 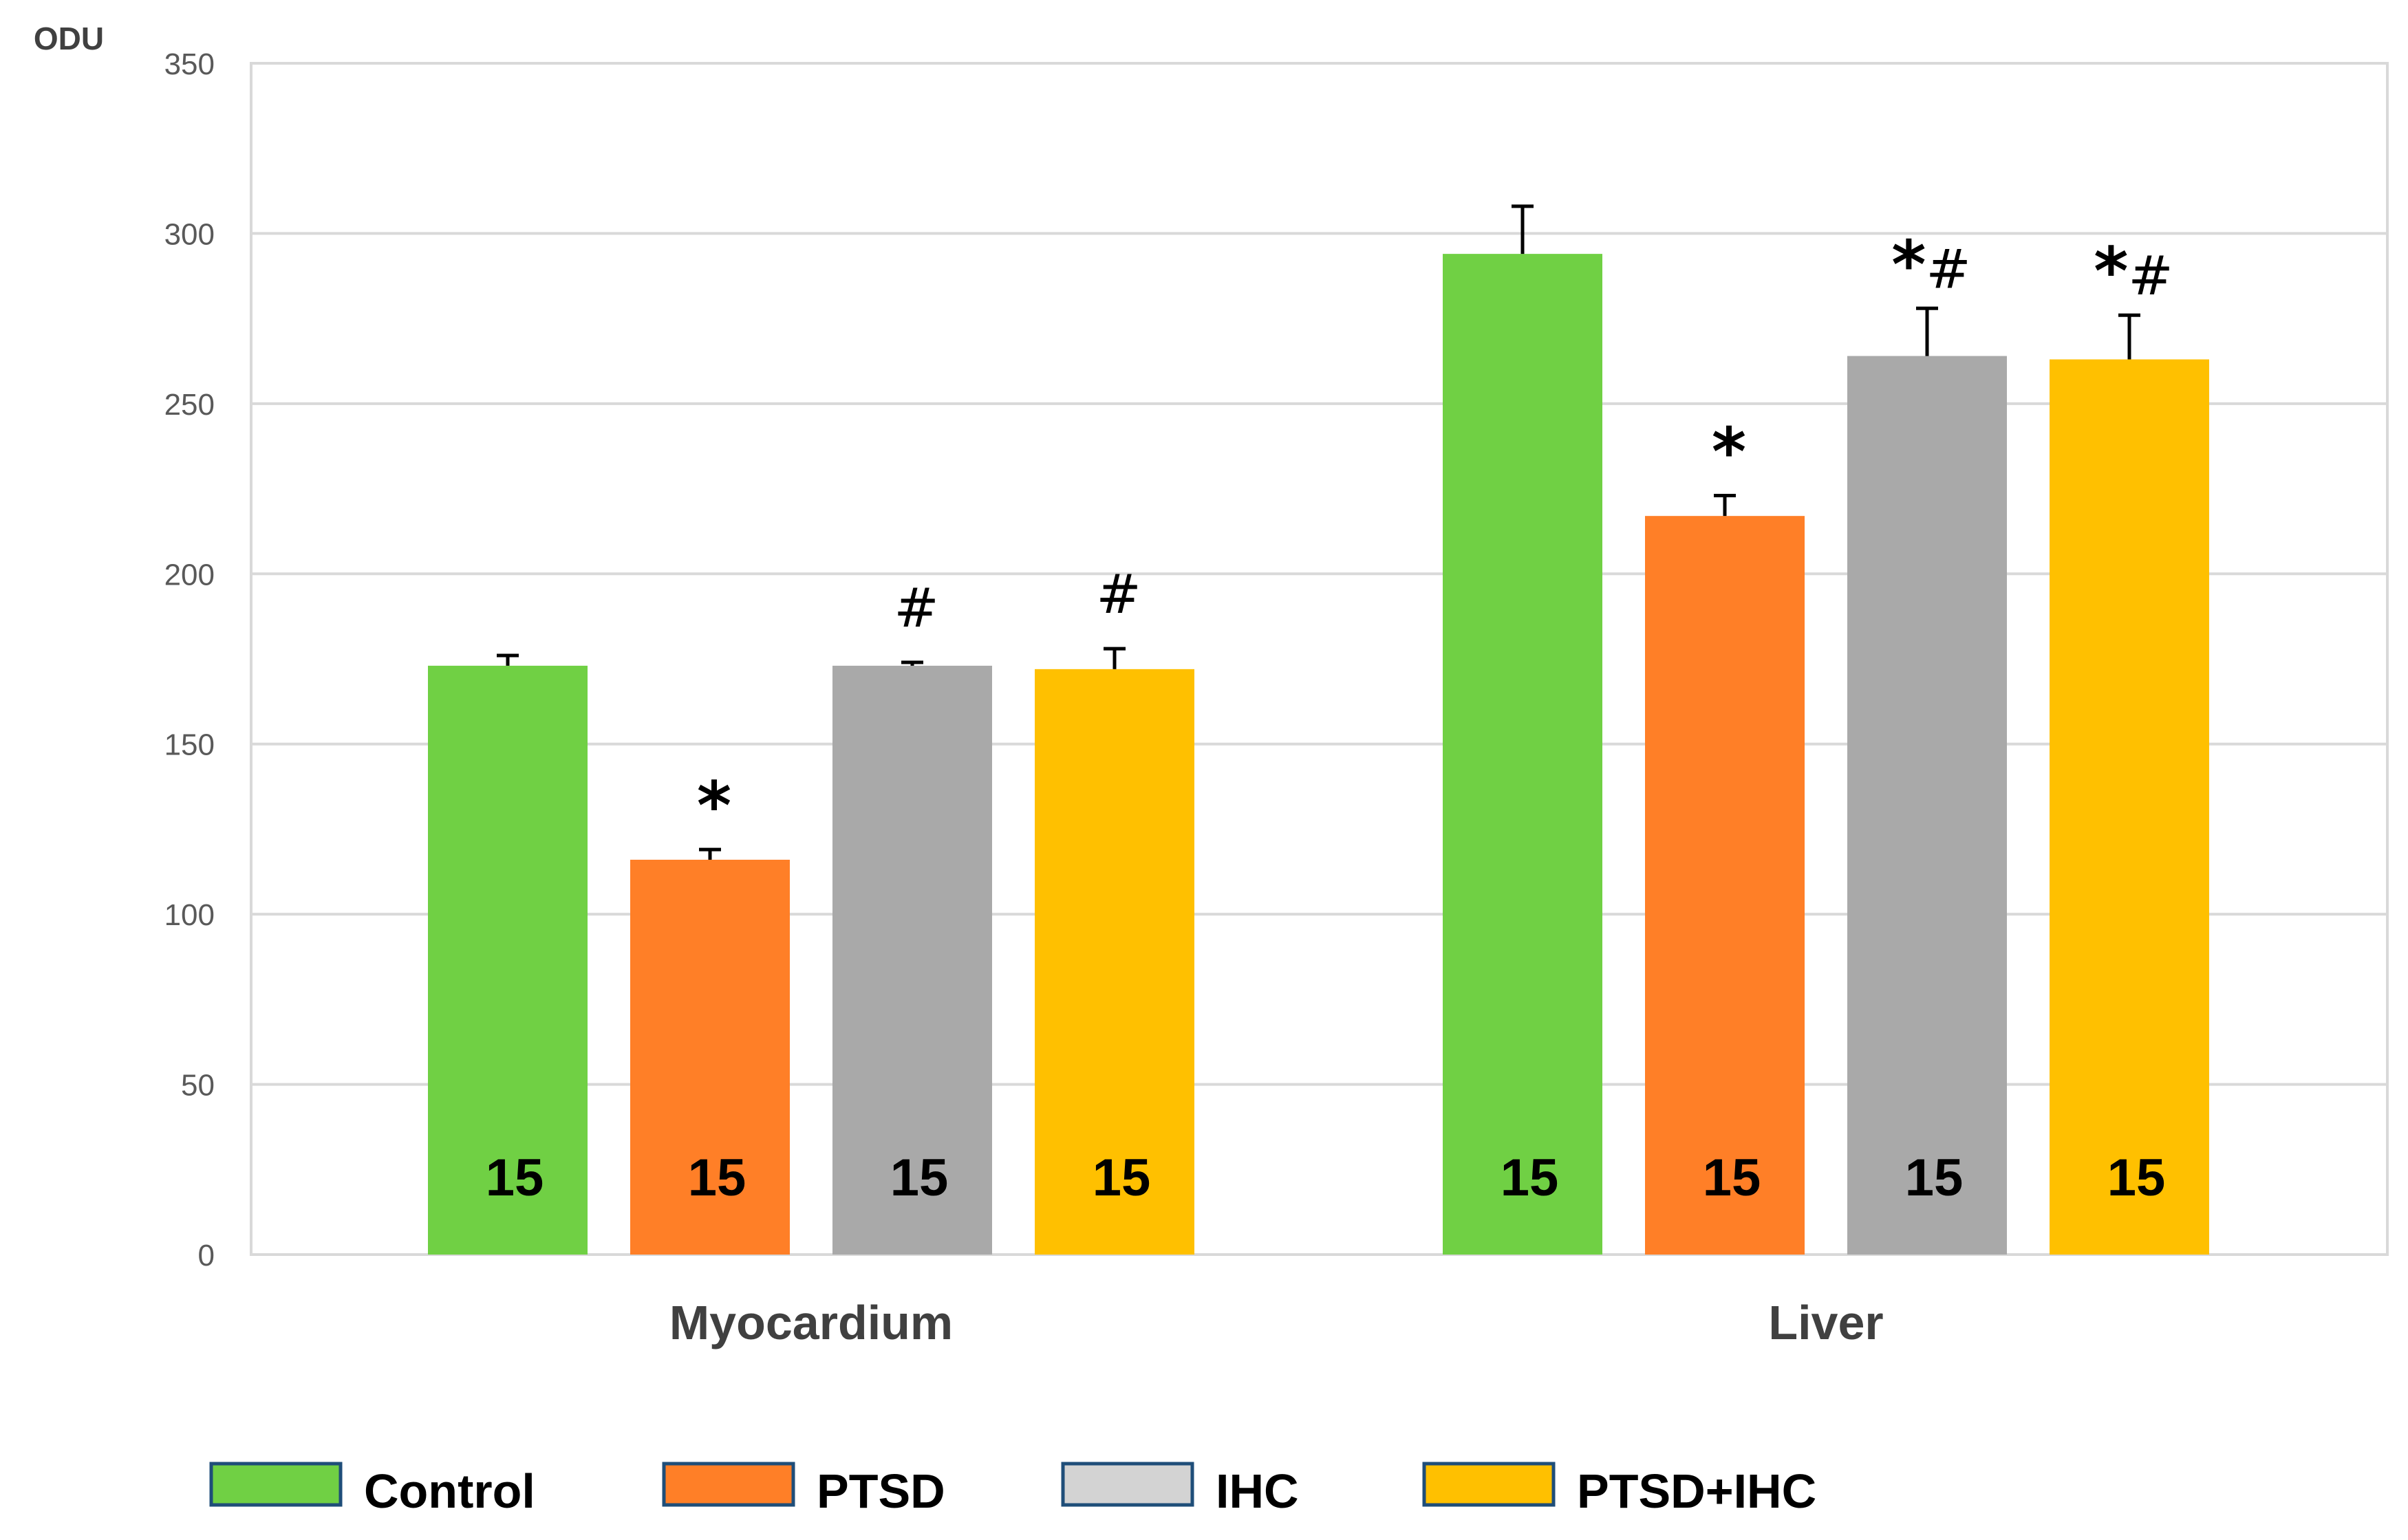 What do you see at coordinates (1012, 1490) in the screenshot?
I see `legend: Control PTSD IHC PTSD+IHC` at bounding box center [1012, 1490].